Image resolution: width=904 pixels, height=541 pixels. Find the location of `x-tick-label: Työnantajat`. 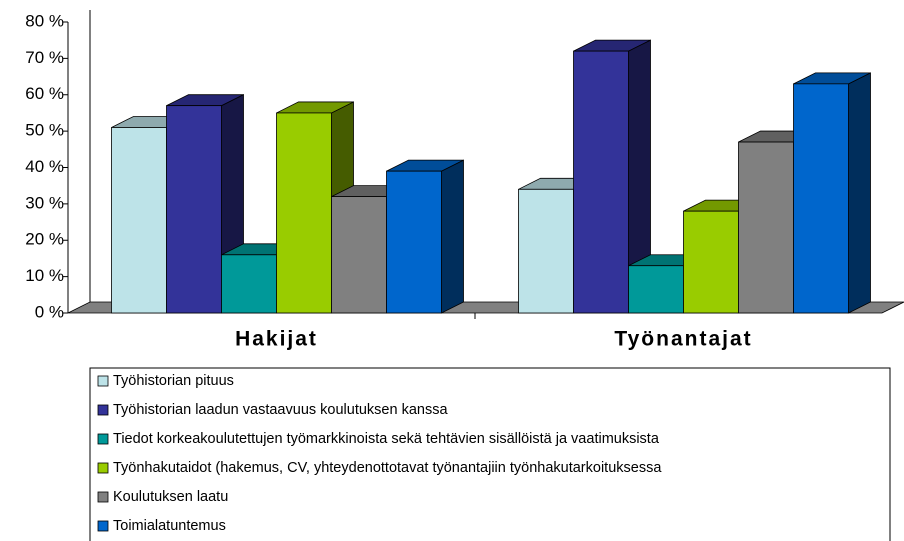

x-tick-label: Työnantajat is located at coordinates (683, 339).